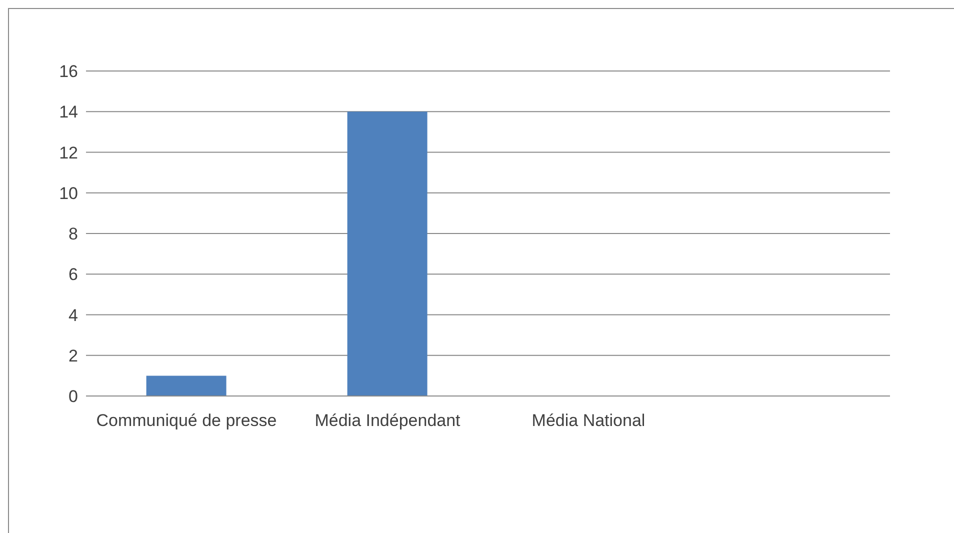 The image size is (954, 533). I want to click on y-tick-label: 14, so click(68, 112).